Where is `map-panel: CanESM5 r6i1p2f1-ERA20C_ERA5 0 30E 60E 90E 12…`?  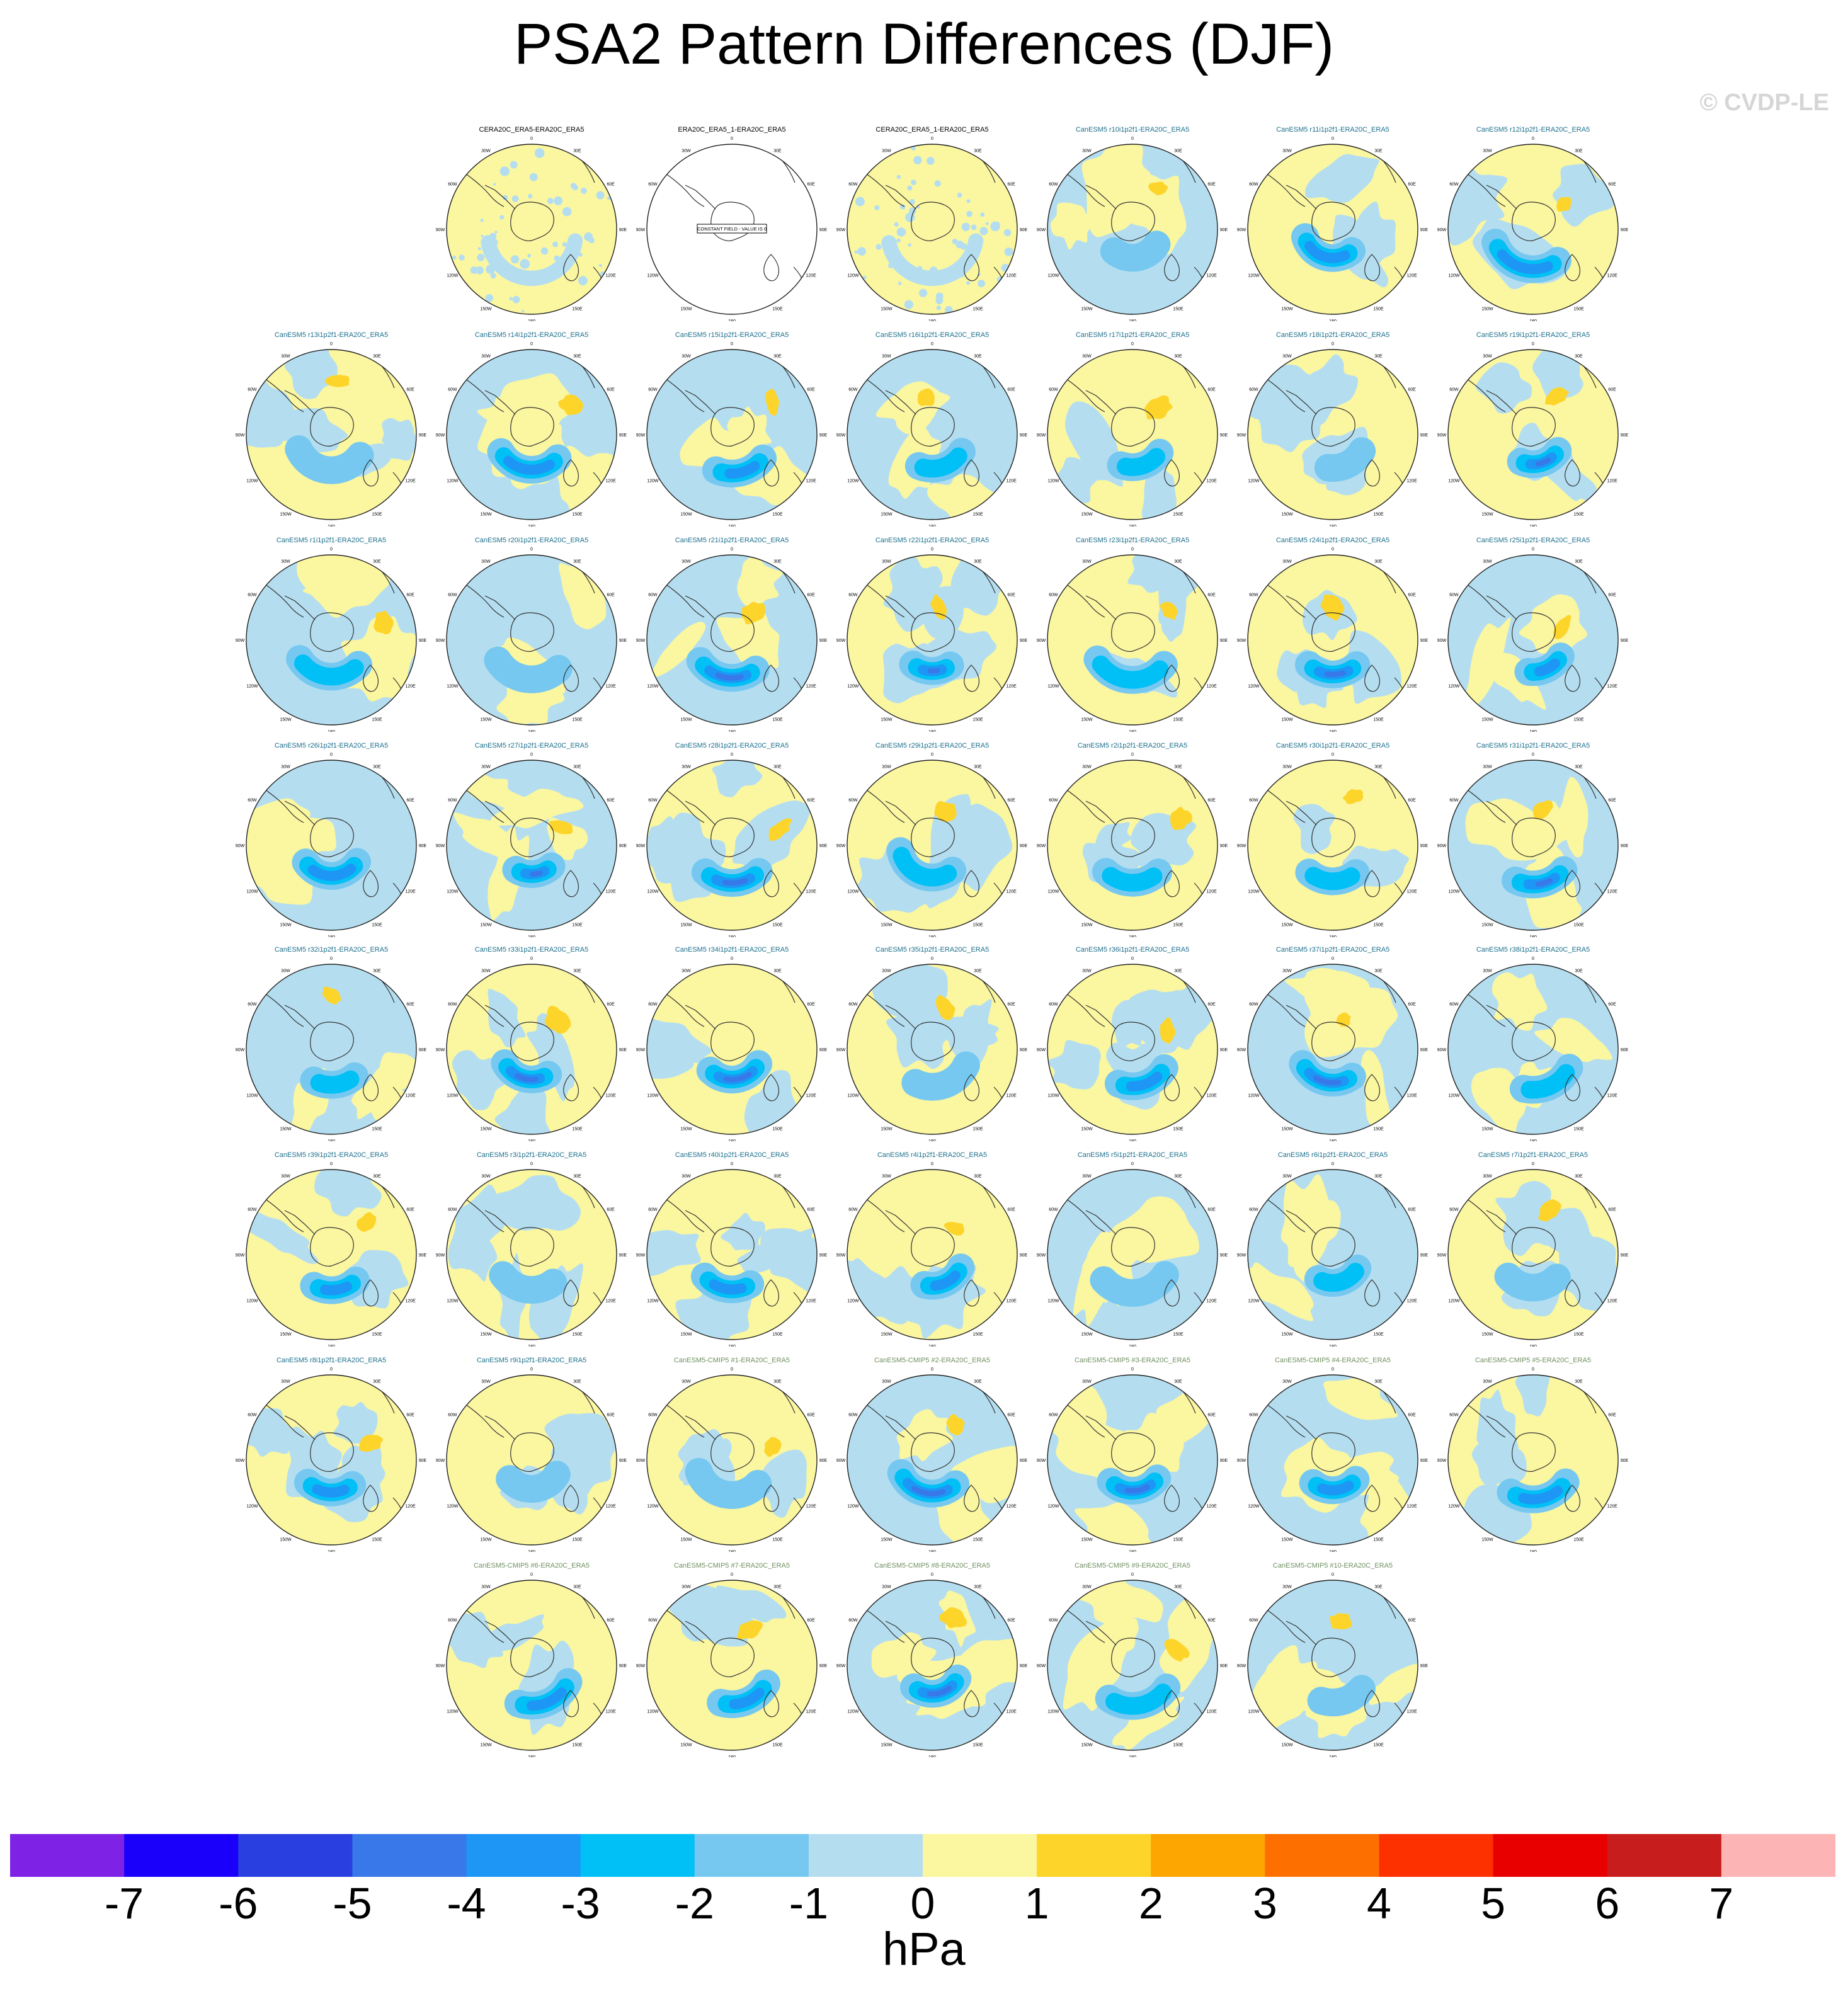 map-panel: CanESM5 r6i1p2f1-ERA20C_ERA5 0 30E 60E 90E 12… is located at coordinates (1333, 1249).